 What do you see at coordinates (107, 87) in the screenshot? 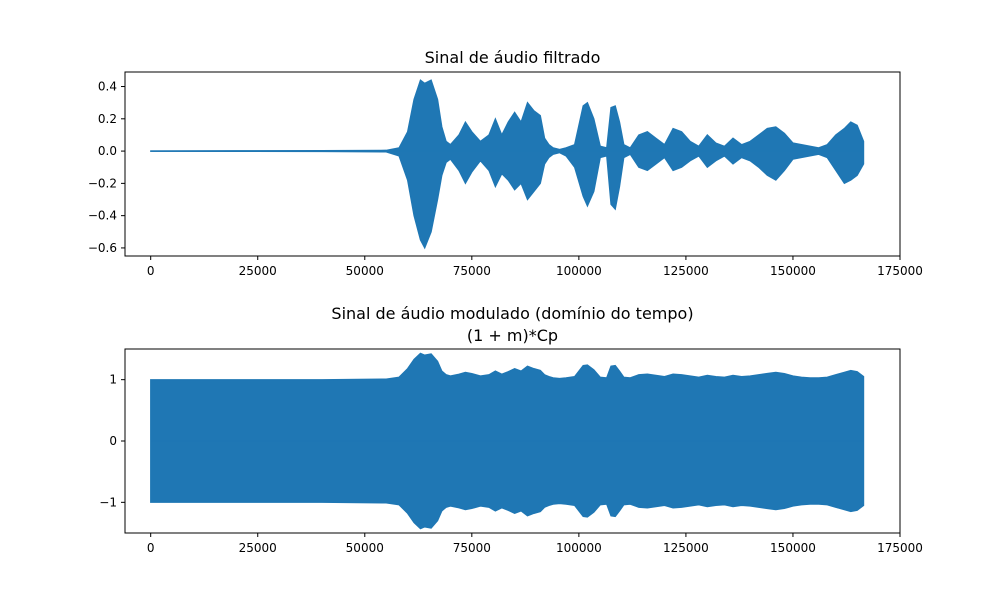
I see `y-tick-label: 0.4` at bounding box center [107, 87].